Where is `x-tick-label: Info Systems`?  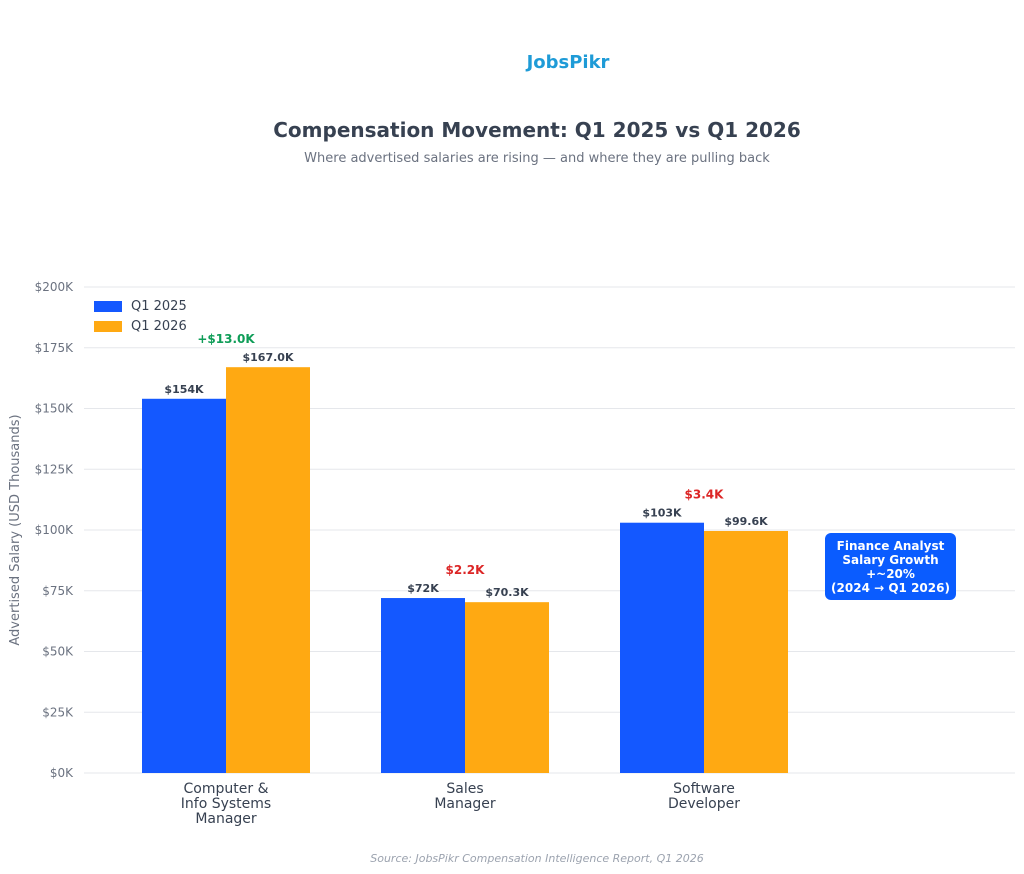
x-tick-label: Info Systems is located at coordinates (226, 804).